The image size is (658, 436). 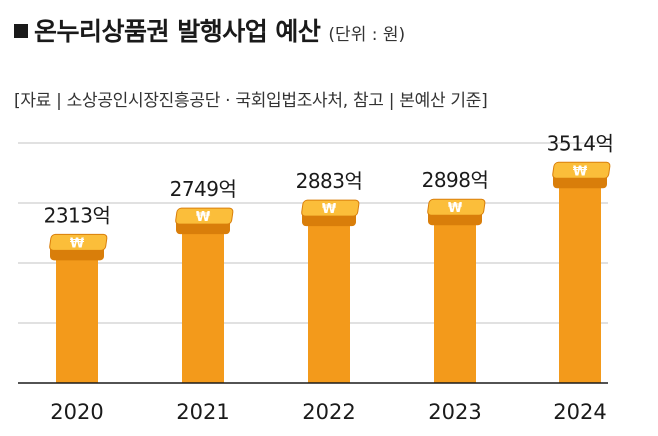 What do you see at coordinates (251, 101) in the screenshot?
I see `source-note: [자료 | 소상공인시장진흥공단 · 국회입법조사처, 참고 | 본예산 기준]` at bounding box center [251, 101].